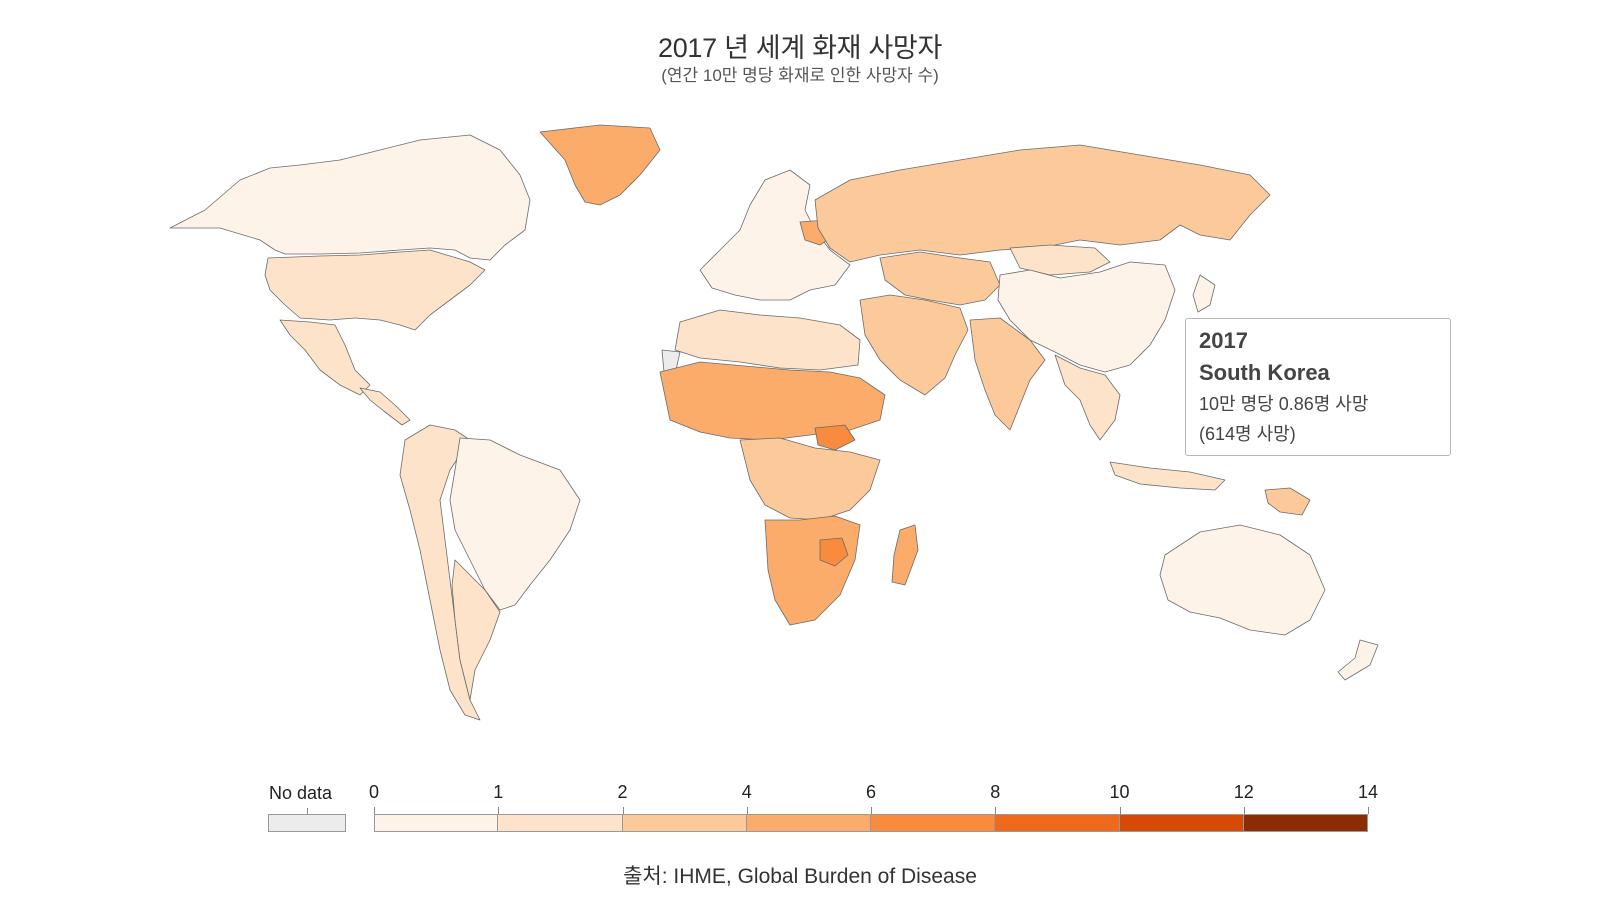  Describe the element at coordinates (1042, 203) in the screenshot. I see `region-russia` at that location.